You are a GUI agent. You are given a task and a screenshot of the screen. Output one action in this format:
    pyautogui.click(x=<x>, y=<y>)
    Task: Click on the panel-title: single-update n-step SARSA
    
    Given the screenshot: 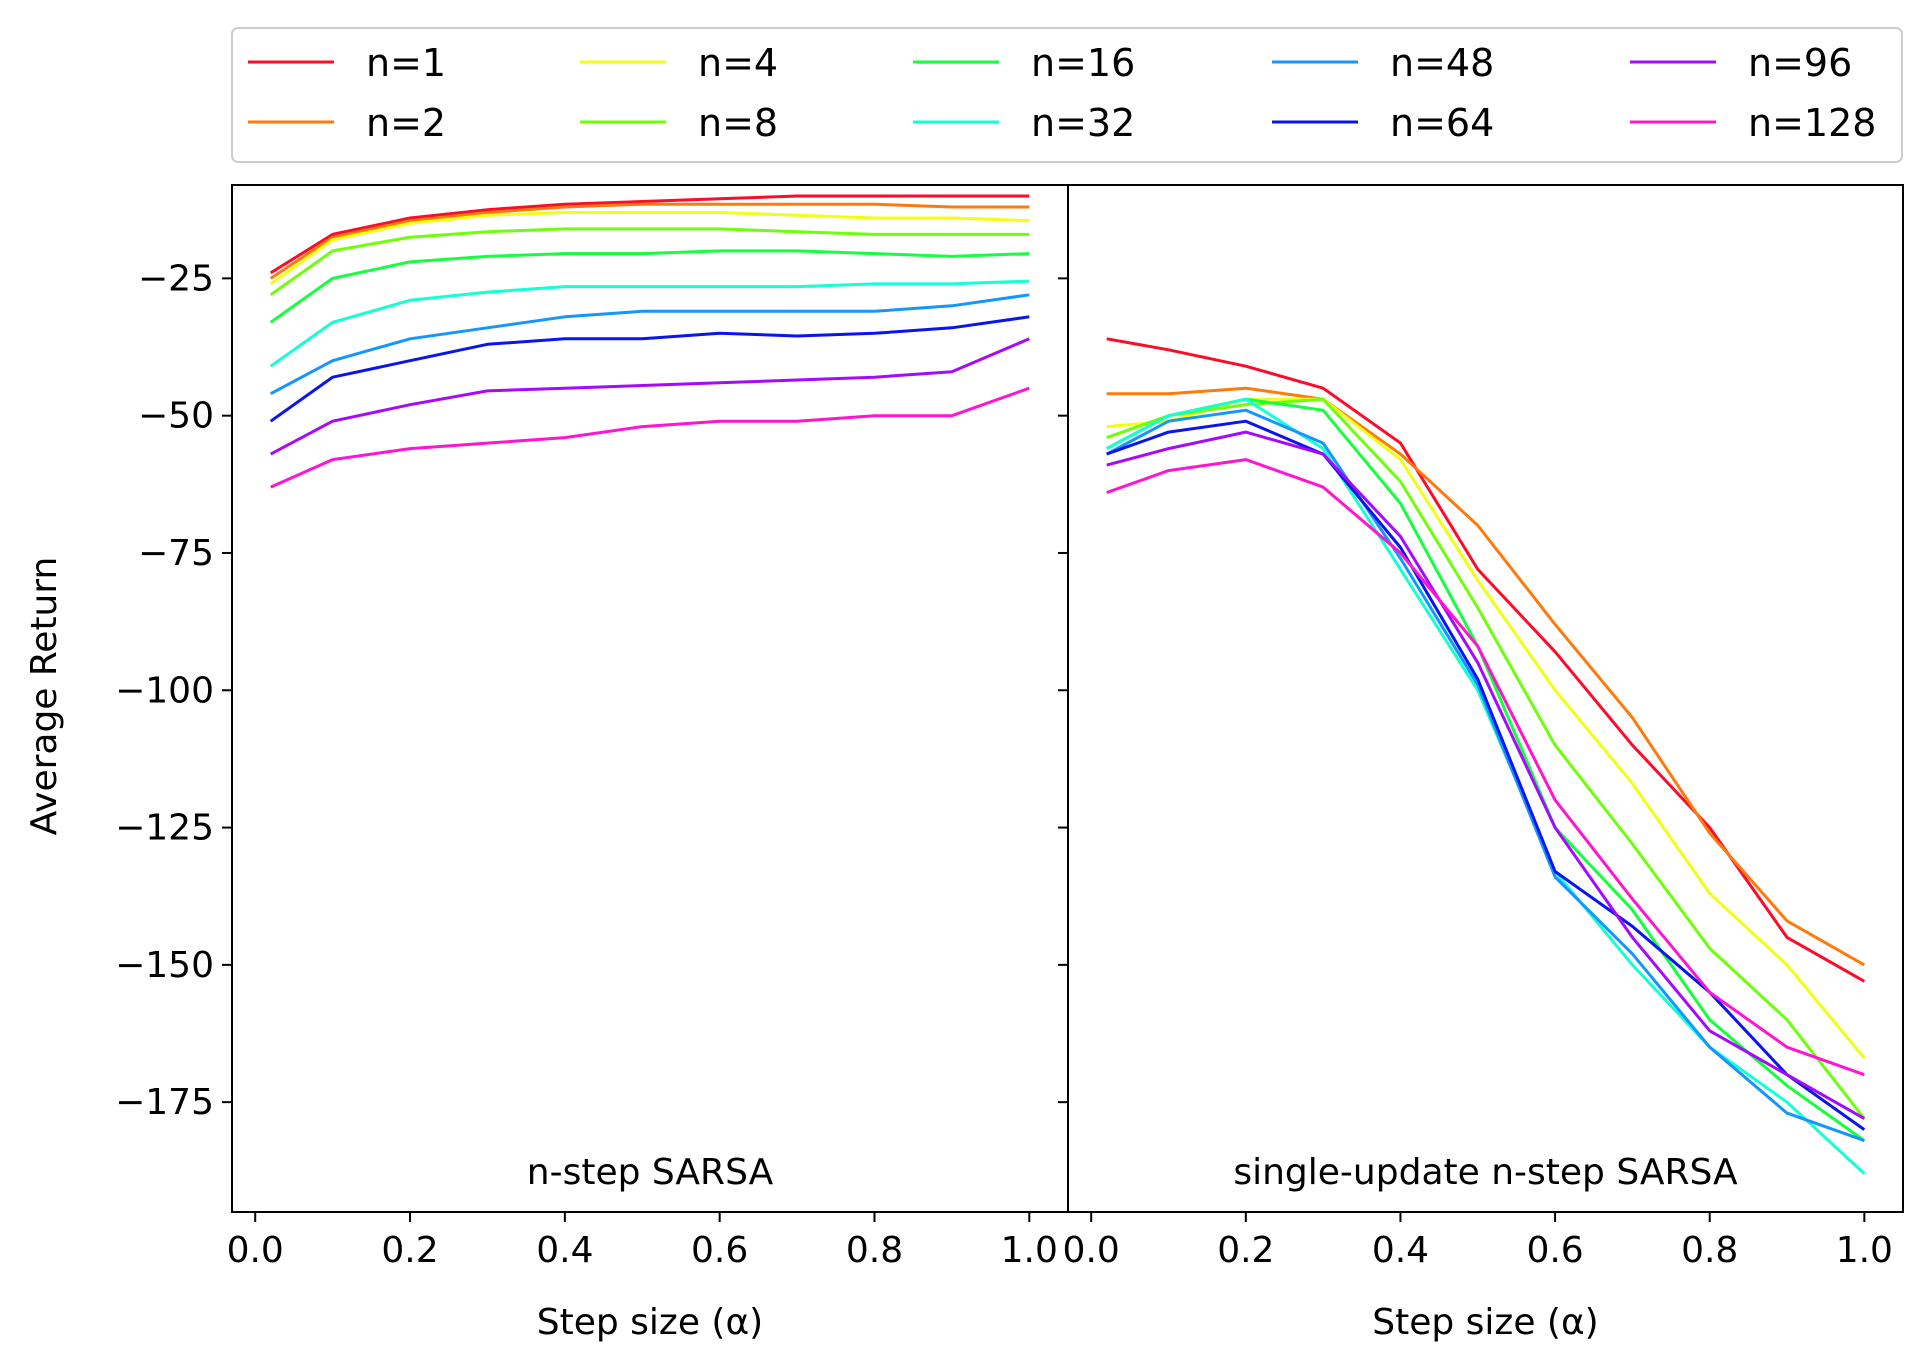 What is the action you would take?
    pyautogui.click(x=1485, y=1172)
    